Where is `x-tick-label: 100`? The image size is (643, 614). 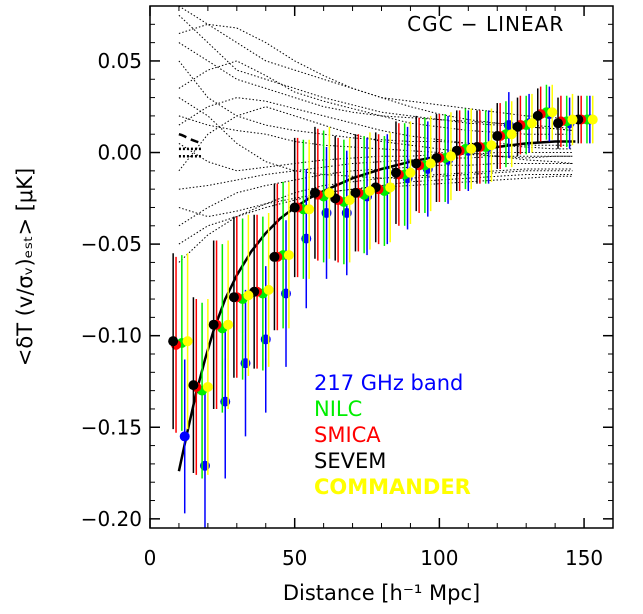 x-tick-label: 100 is located at coordinates (439, 558).